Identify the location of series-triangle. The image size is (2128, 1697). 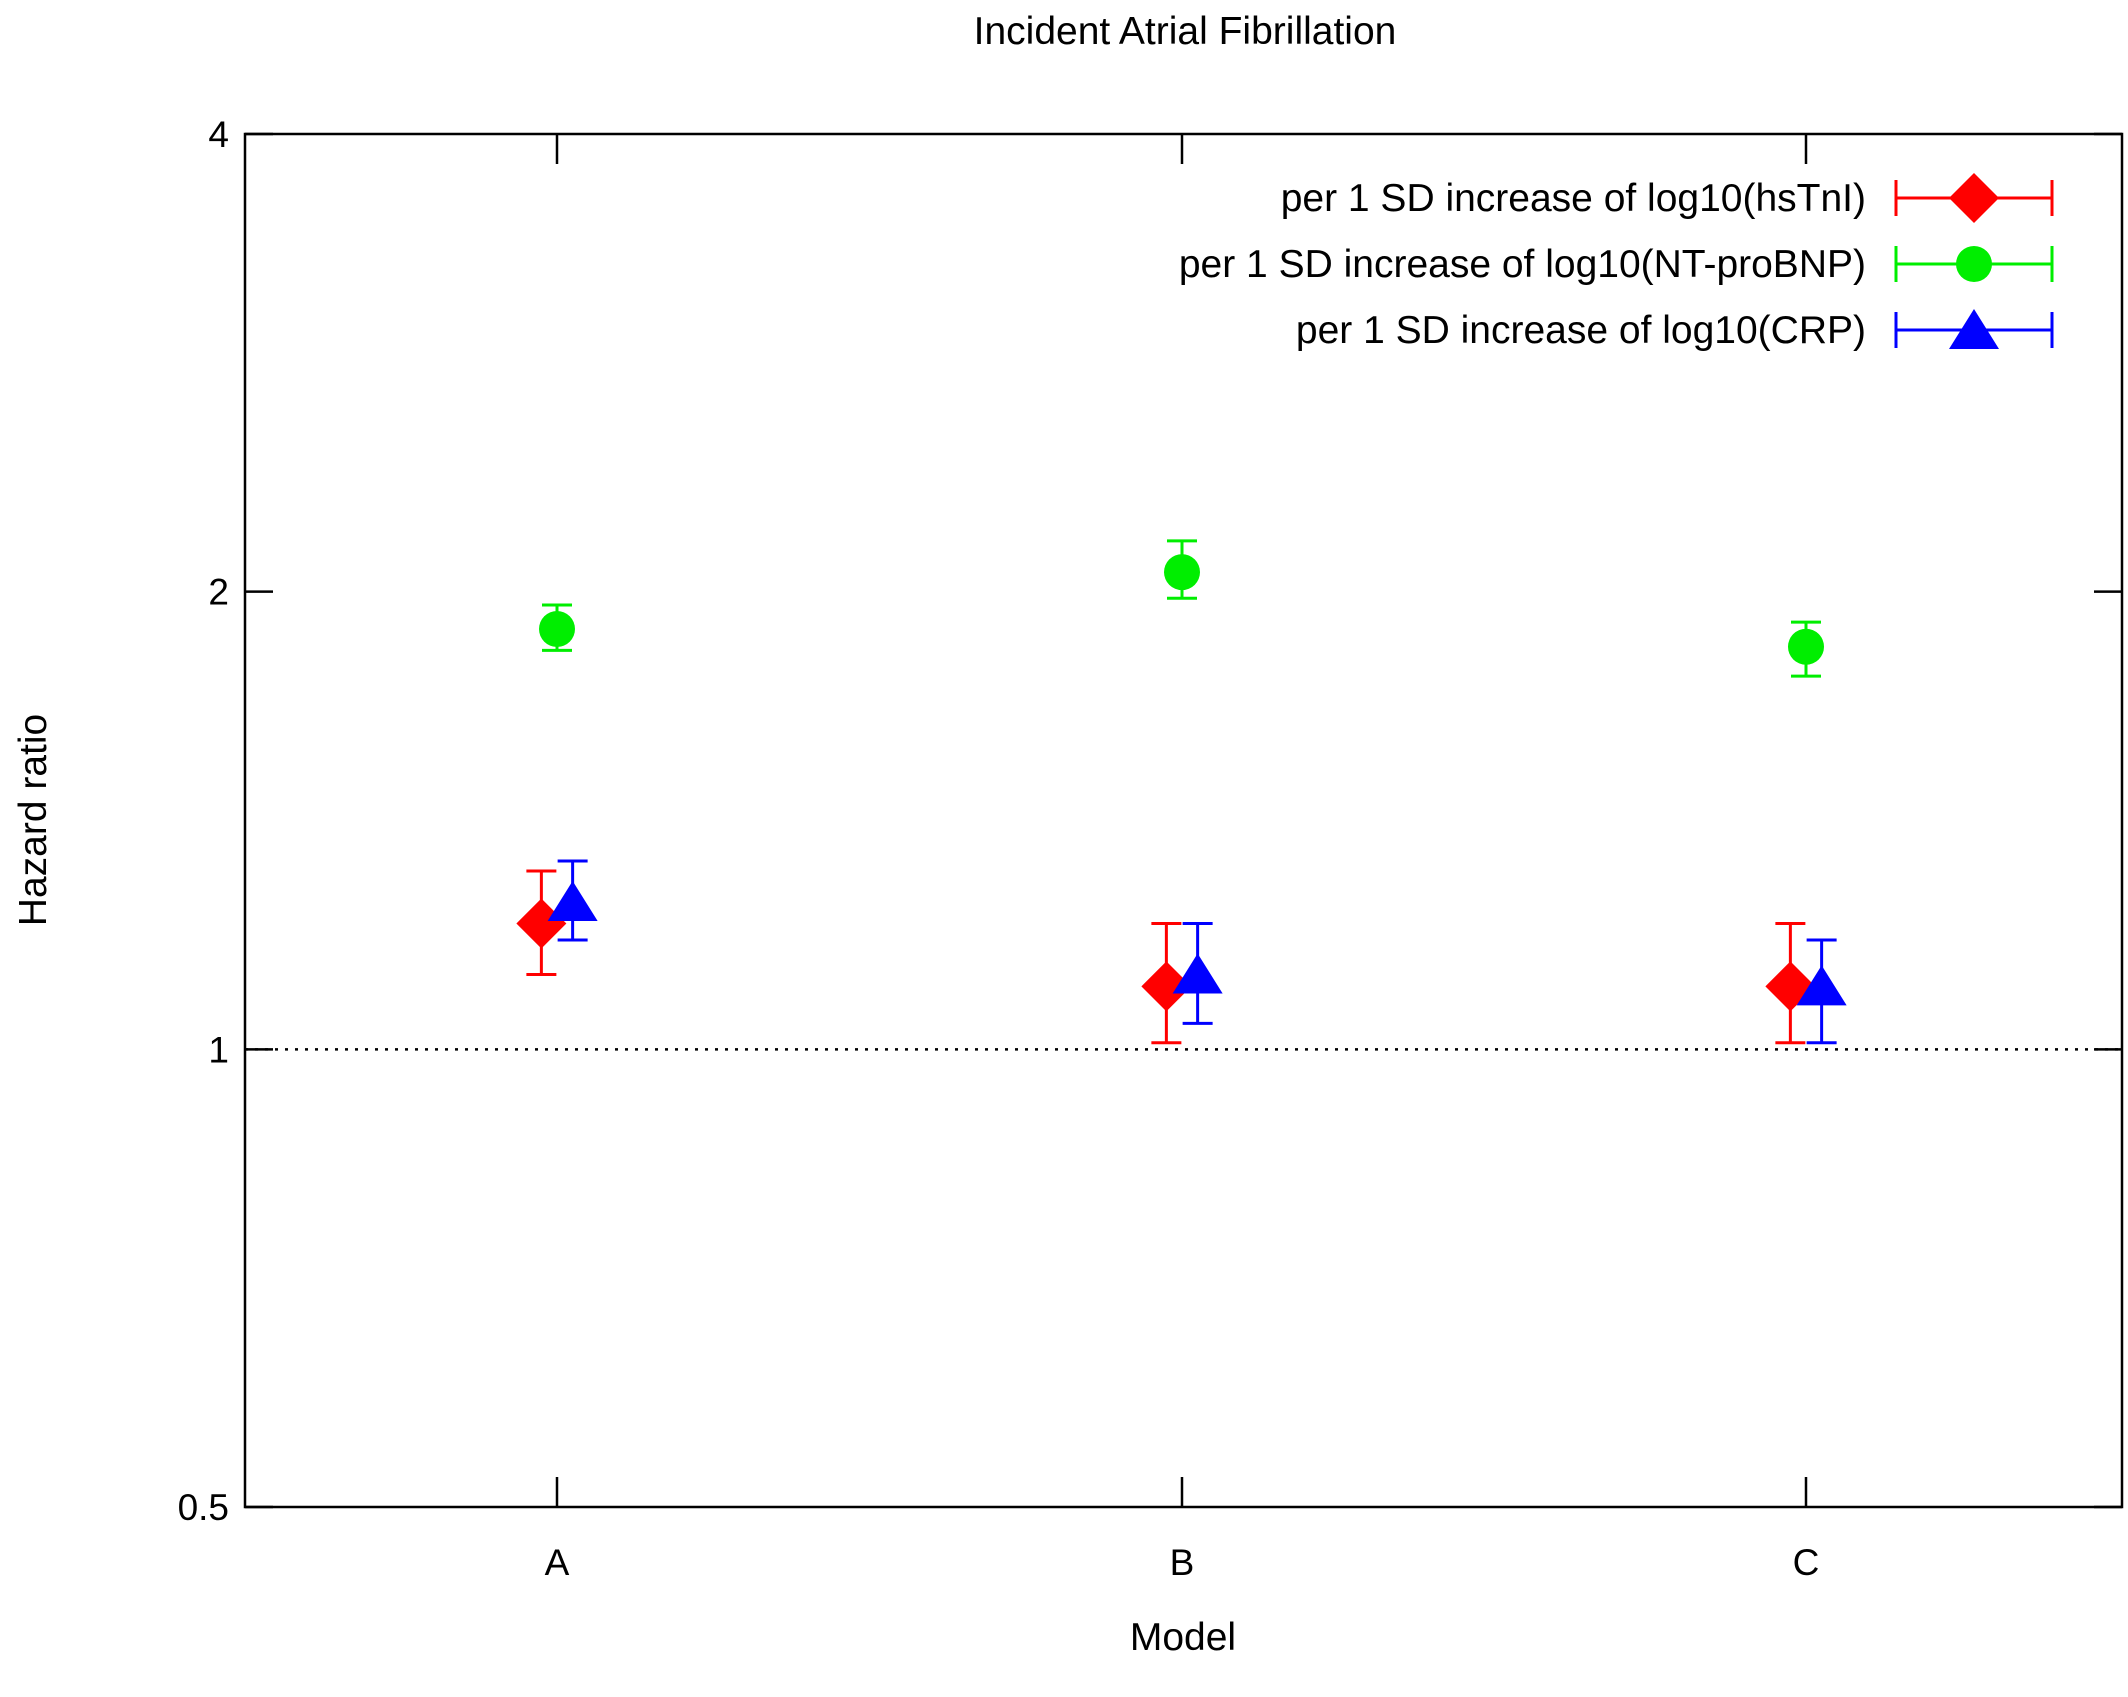
(1197, 952).